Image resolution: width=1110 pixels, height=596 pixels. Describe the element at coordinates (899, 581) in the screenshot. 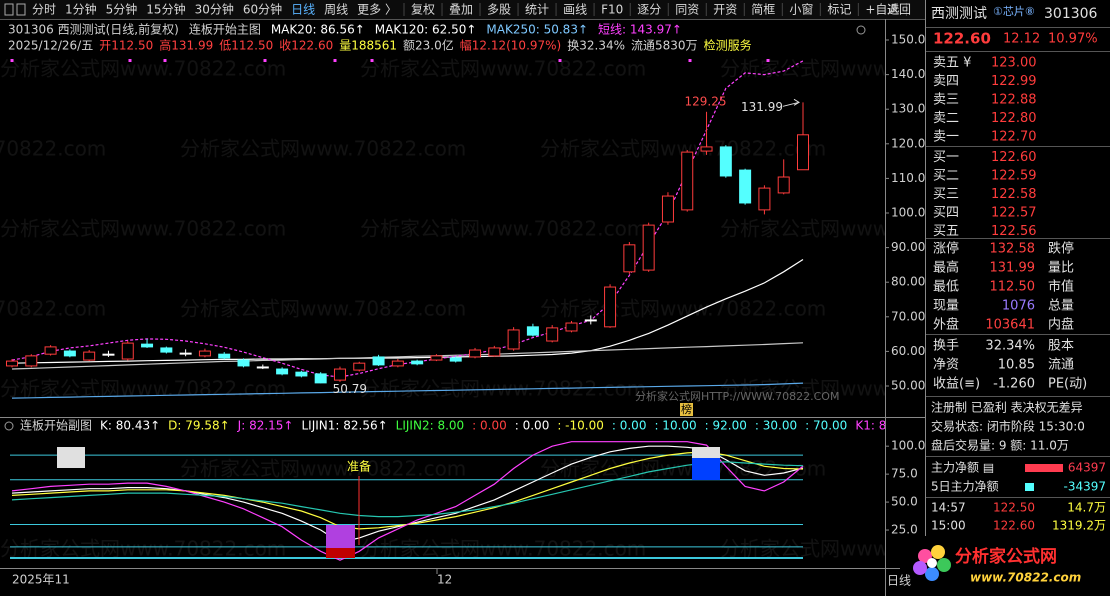

I see `period-label: 日线` at that location.